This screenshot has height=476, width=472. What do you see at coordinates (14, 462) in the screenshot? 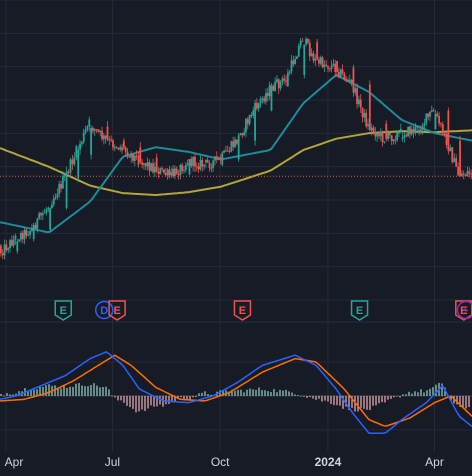
I see `x-tick-label: Apr` at bounding box center [14, 462].